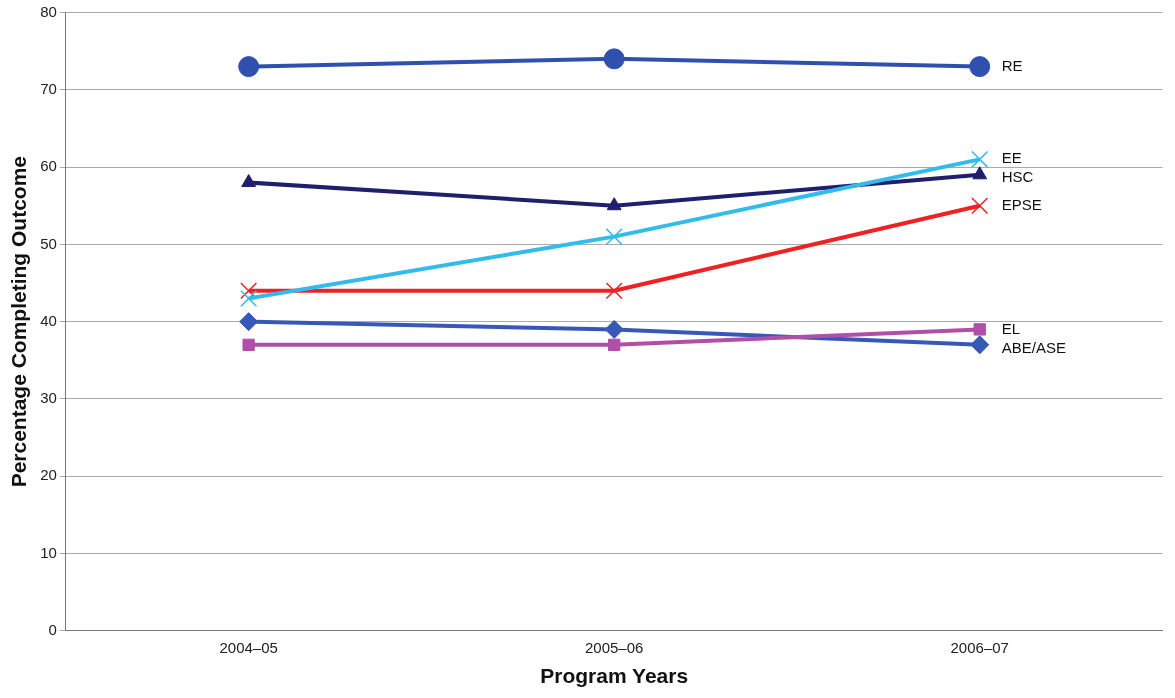 This screenshot has height=698, width=1175. I want to click on y-tick-label: 40, so click(48, 320).